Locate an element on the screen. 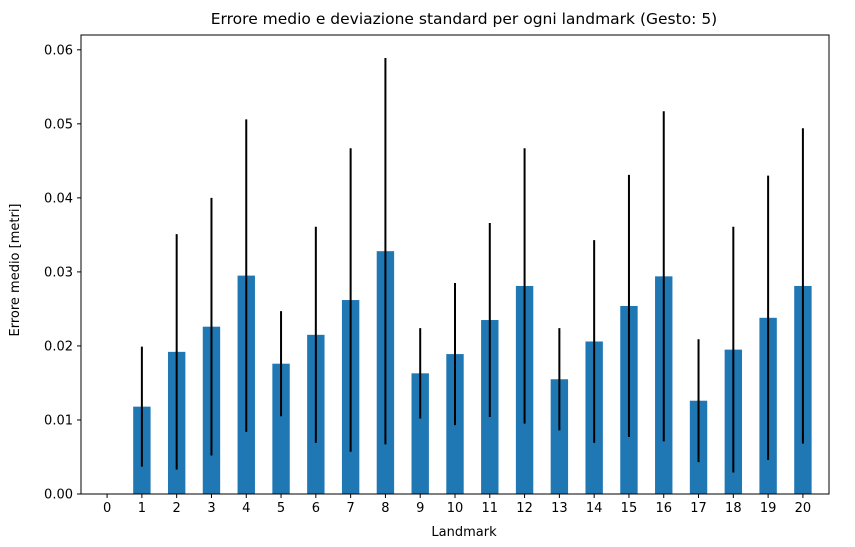 This screenshot has height=547, width=855. y-axis-label: Errore medio [metri] is located at coordinates (15, 269).